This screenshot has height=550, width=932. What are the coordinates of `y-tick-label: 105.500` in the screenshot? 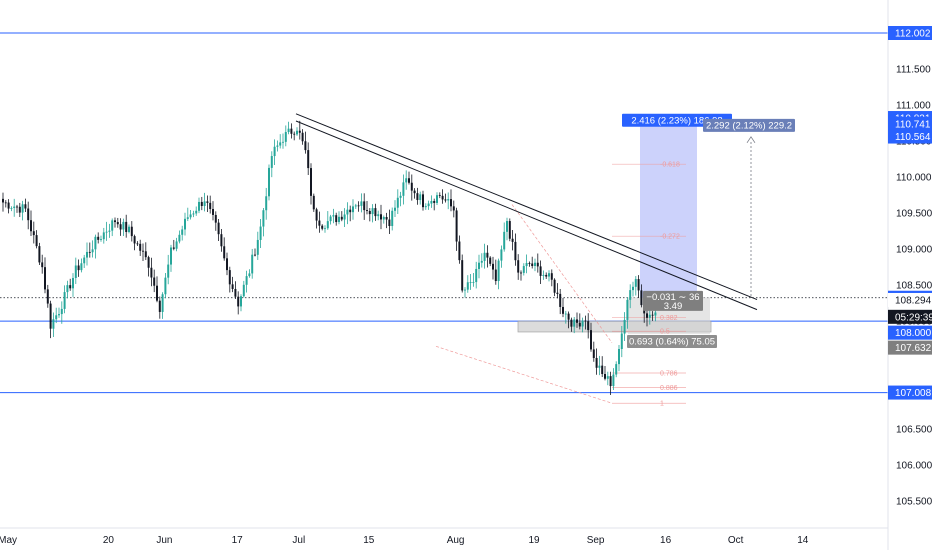 It's located at (914, 502).